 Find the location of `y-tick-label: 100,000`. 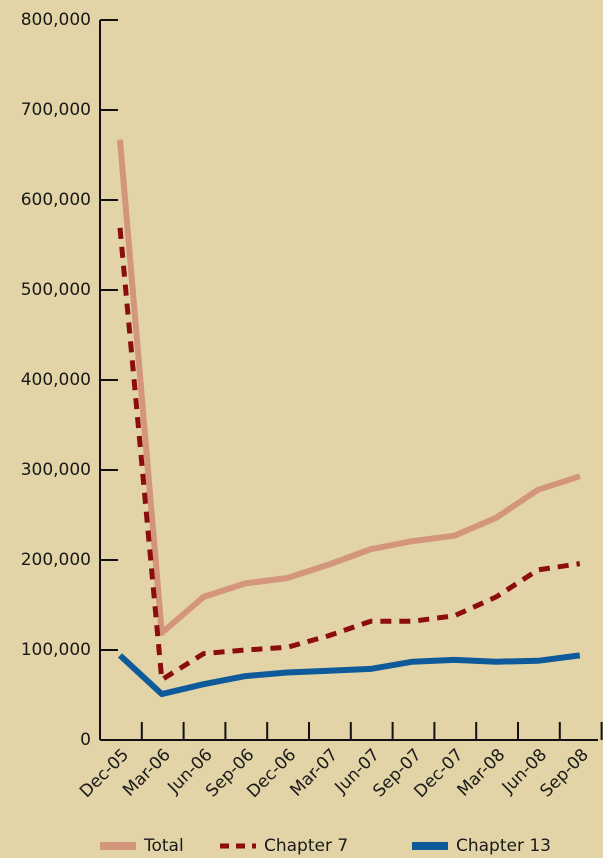

y-tick-label: 100,000 is located at coordinates (56, 650).